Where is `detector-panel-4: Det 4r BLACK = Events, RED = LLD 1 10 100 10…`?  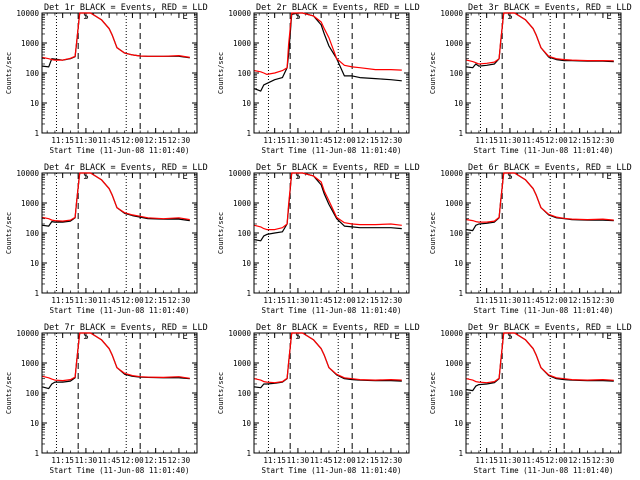
detector-panel-4: Det 4r BLACK = Events, RED = LLD 1 10 100 10… is located at coordinates (106, 239).